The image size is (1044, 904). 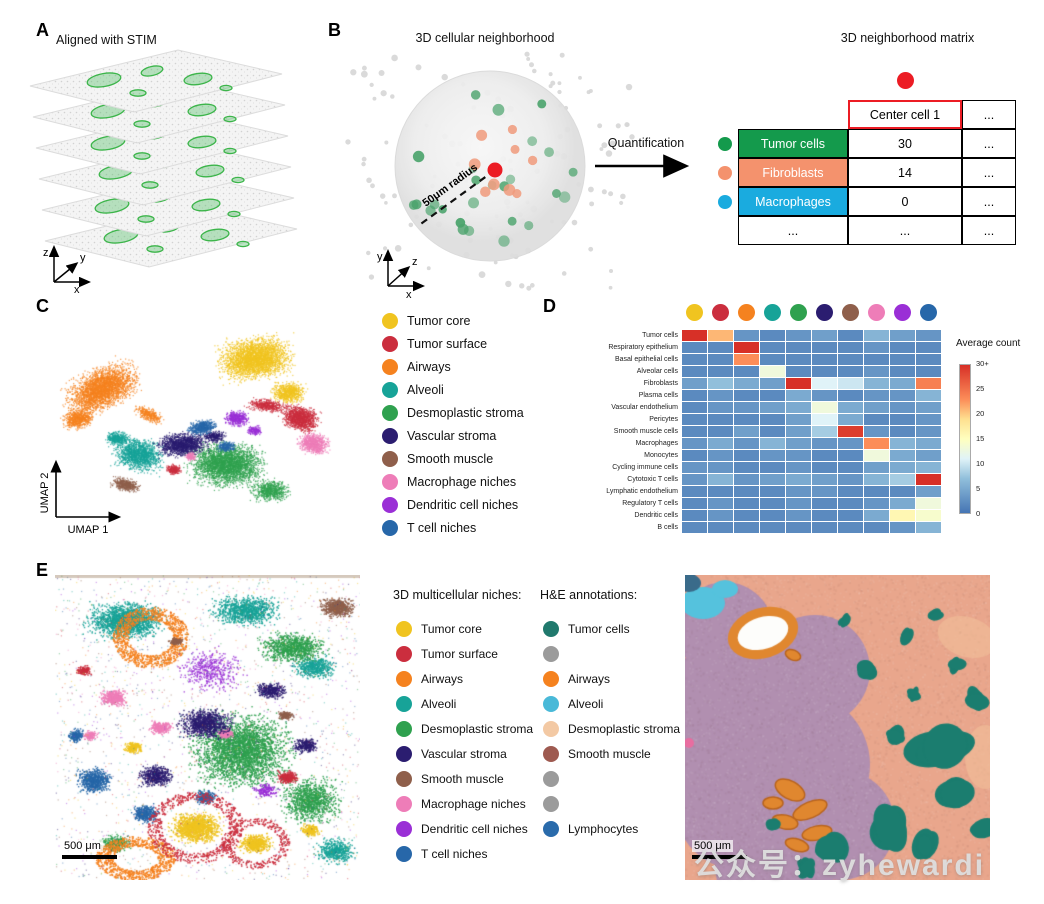 I want to click on scale-bar-right: 500 μm, so click(x=719, y=847).